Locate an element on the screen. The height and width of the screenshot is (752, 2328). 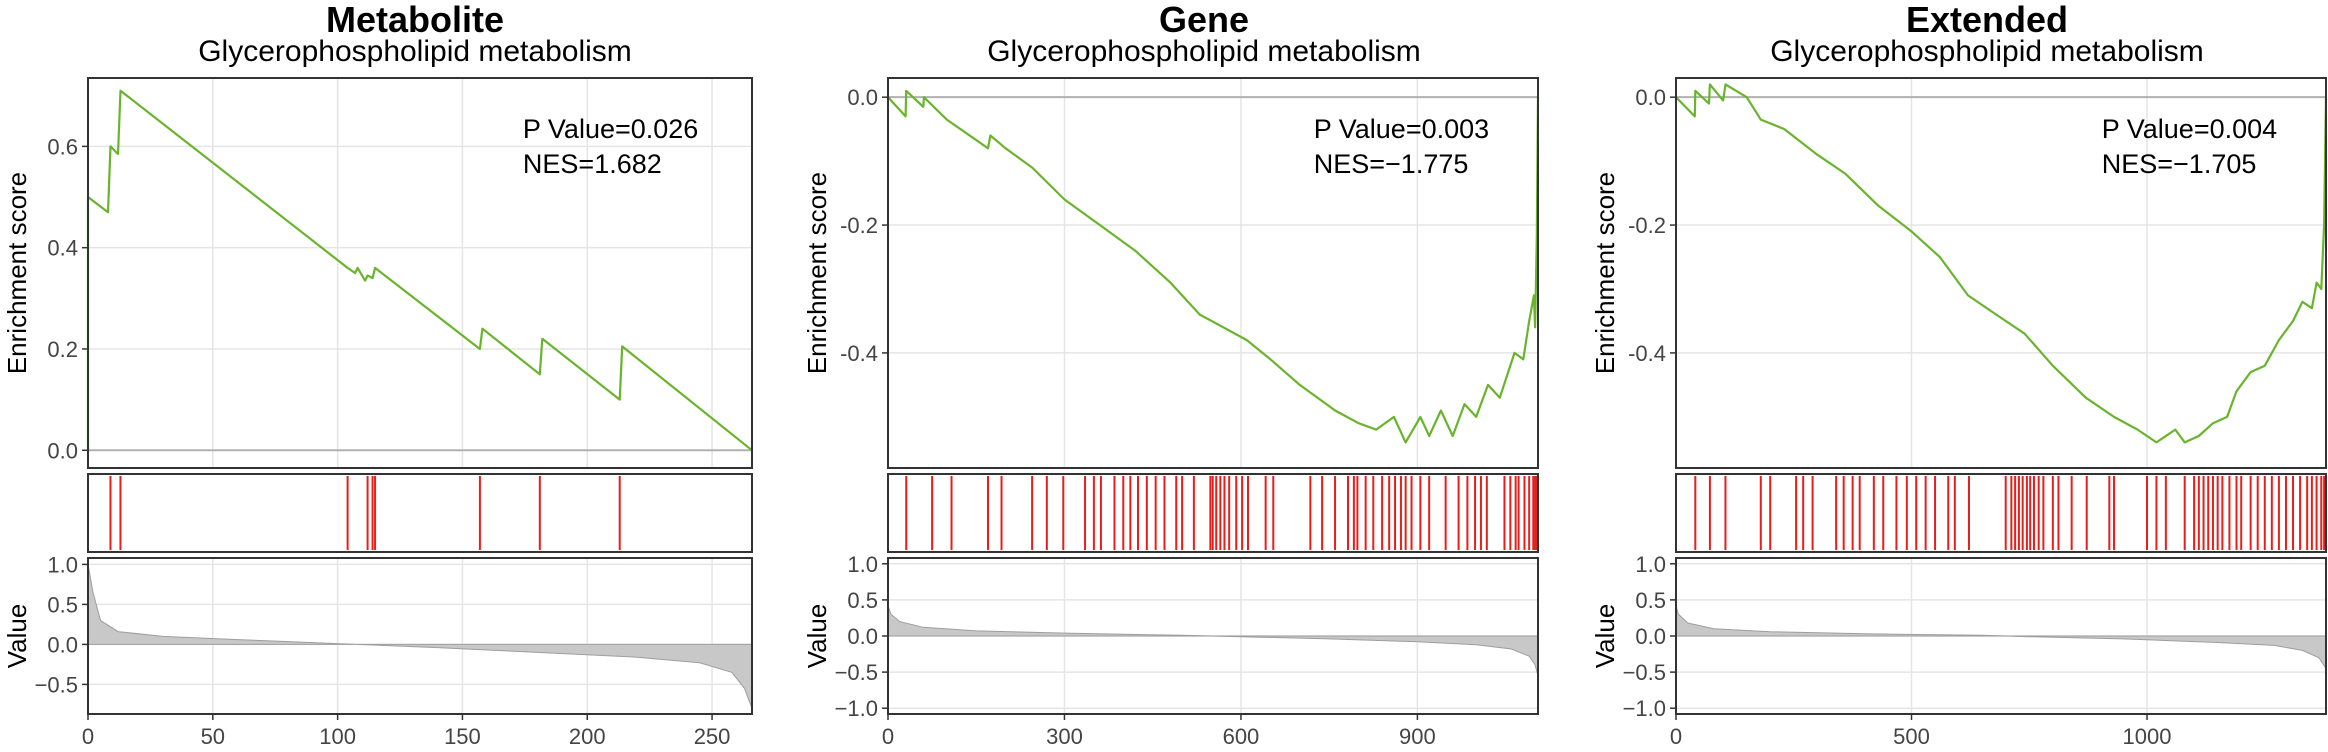
chart-title: Extended is located at coordinates (1987, 20).